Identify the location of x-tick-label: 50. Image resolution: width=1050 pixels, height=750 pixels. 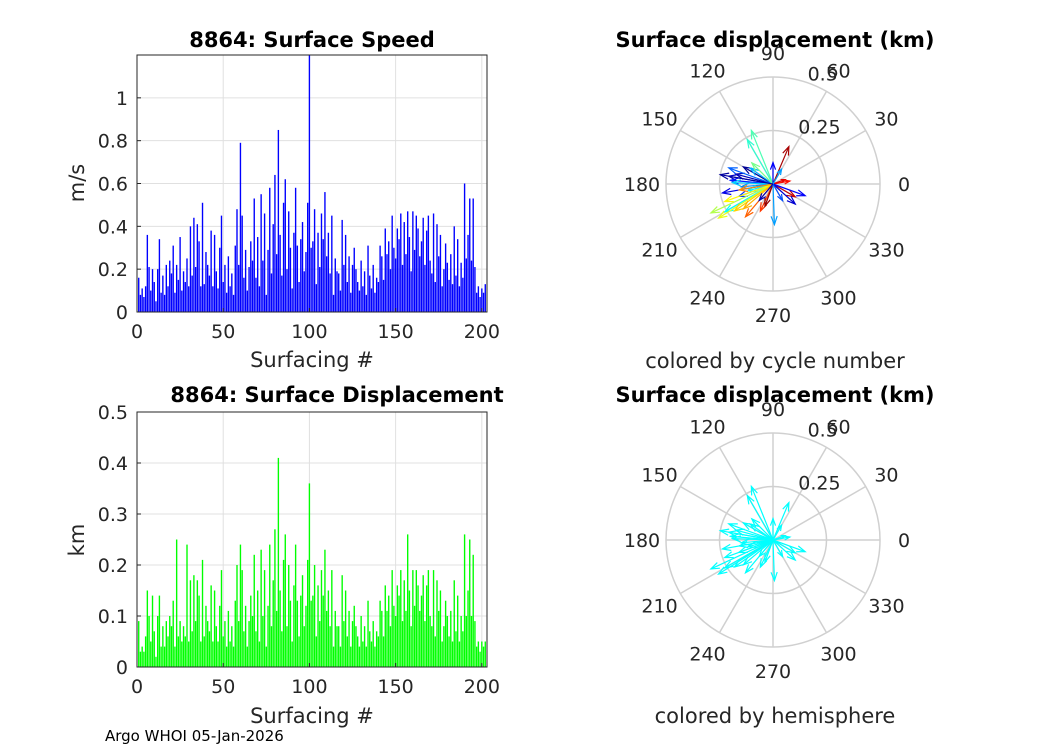
(223, 332).